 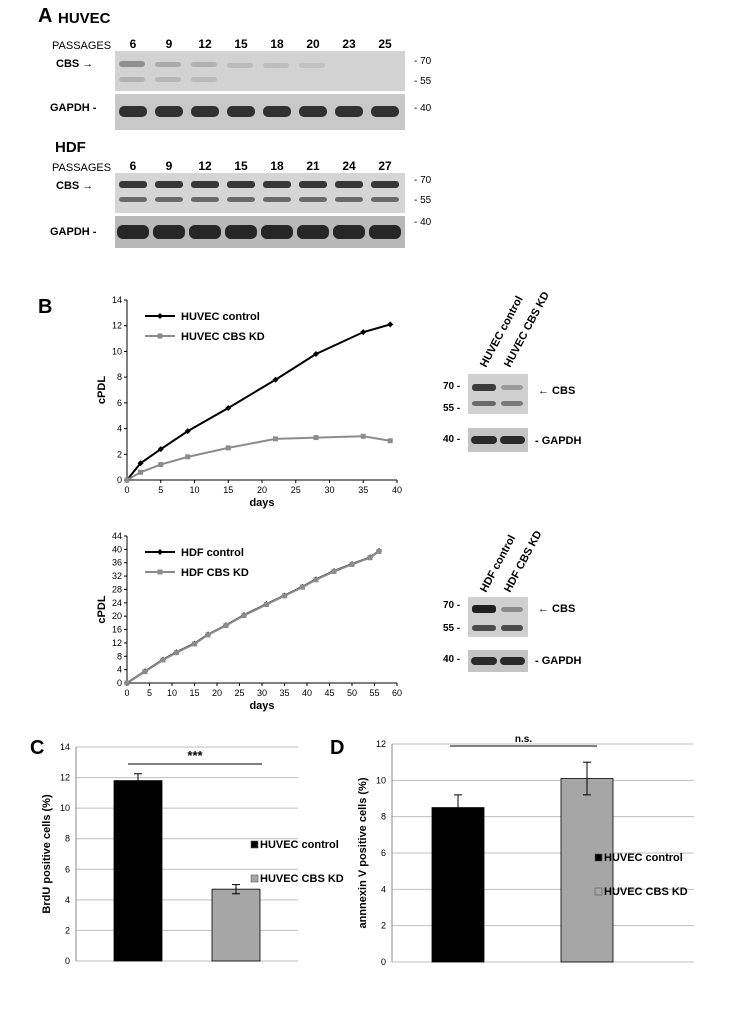 I want to click on y-tick-label: 24, so click(x=117, y=603).